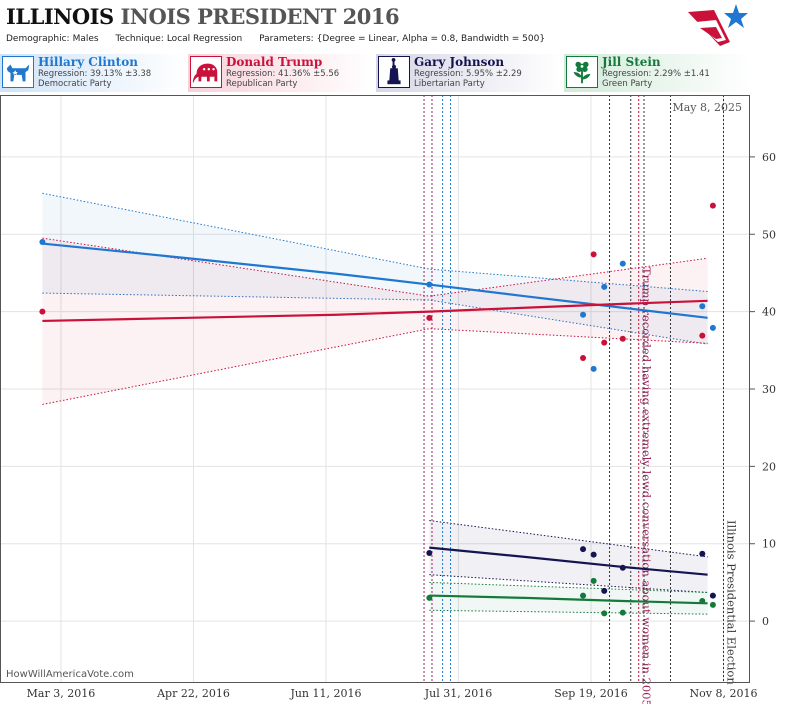 The image size is (789, 704). I want to click on y-tick-label: 30, so click(769, 389).